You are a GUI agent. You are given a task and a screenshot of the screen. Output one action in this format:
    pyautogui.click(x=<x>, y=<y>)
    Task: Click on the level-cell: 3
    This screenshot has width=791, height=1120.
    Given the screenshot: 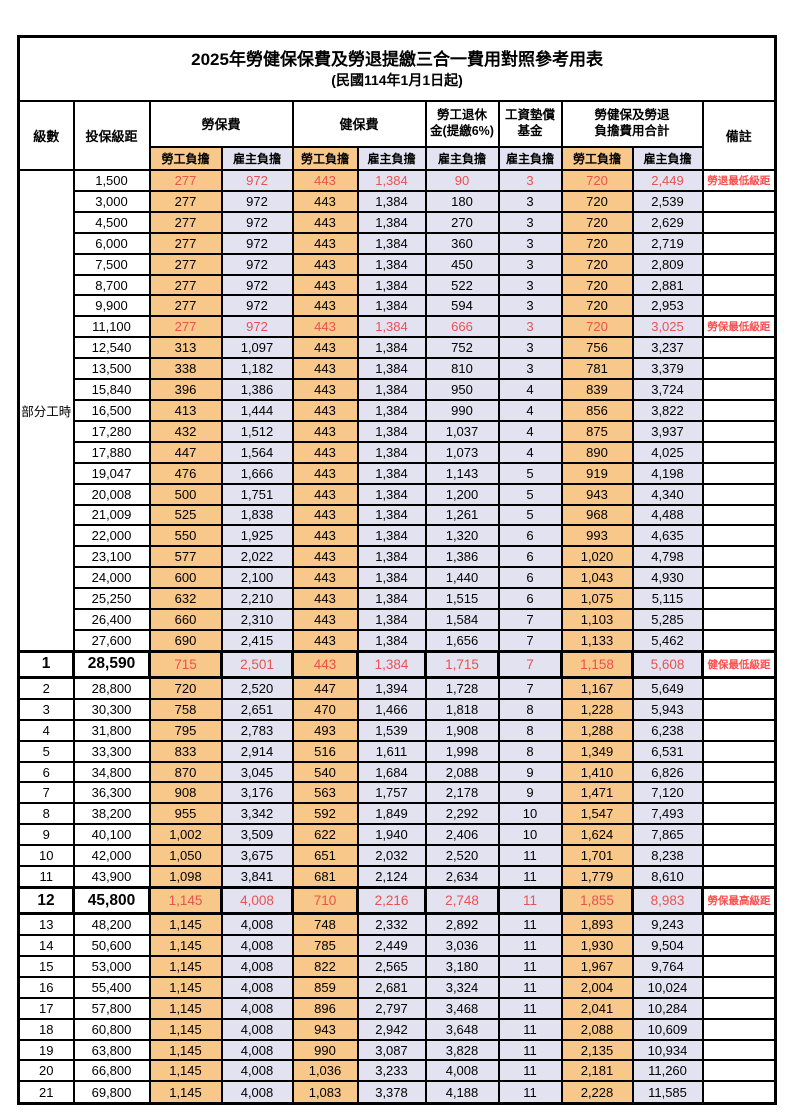 What is the action you would take?
    pyautogui.click(x=46, y=709)
    